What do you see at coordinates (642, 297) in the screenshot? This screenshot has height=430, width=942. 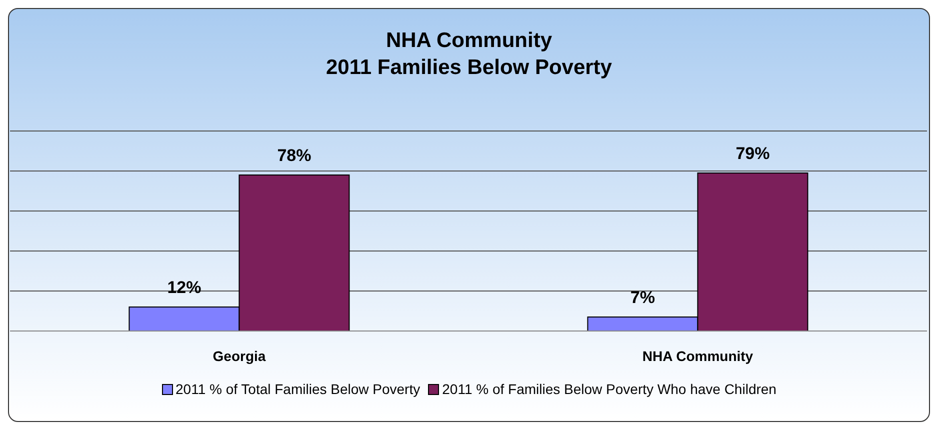 I see `data-label: 7%` at bounding box center [642, 297].